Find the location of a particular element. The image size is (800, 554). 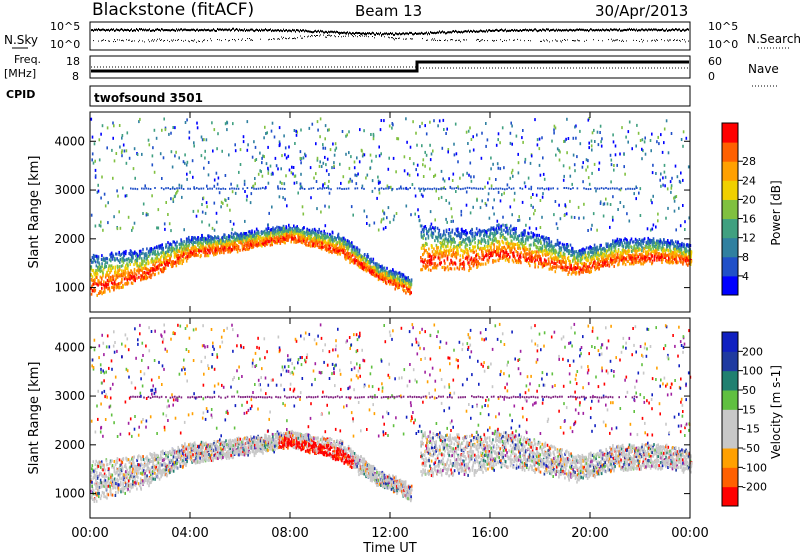

freq-panel is located at coordinates (390, 67).